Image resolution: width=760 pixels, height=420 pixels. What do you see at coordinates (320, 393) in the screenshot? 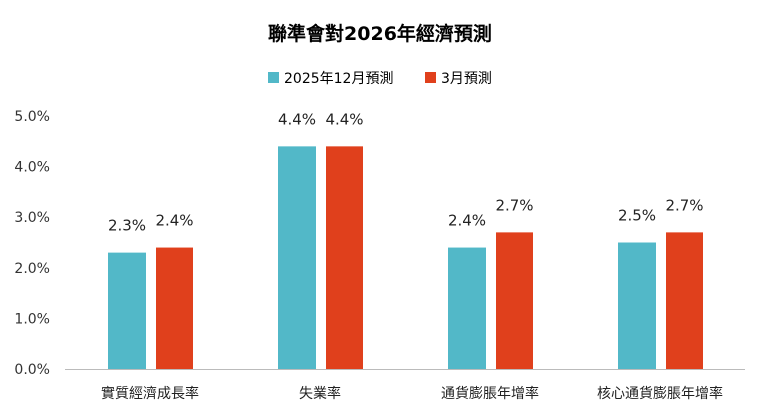
I see `category-label: 失業率` at bounding box center [320, 393].